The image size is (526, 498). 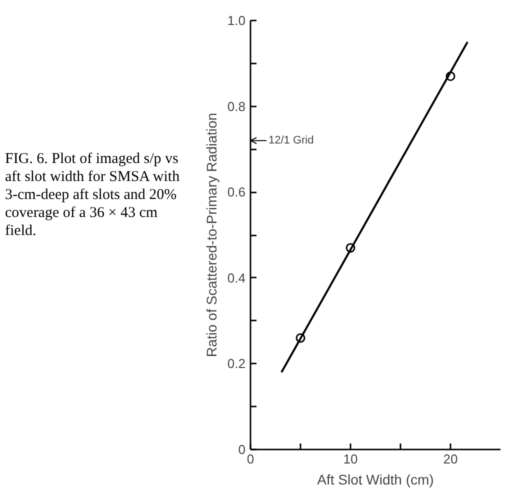 I want to click on x-tick-label: 10, so click(x=350, y=459).